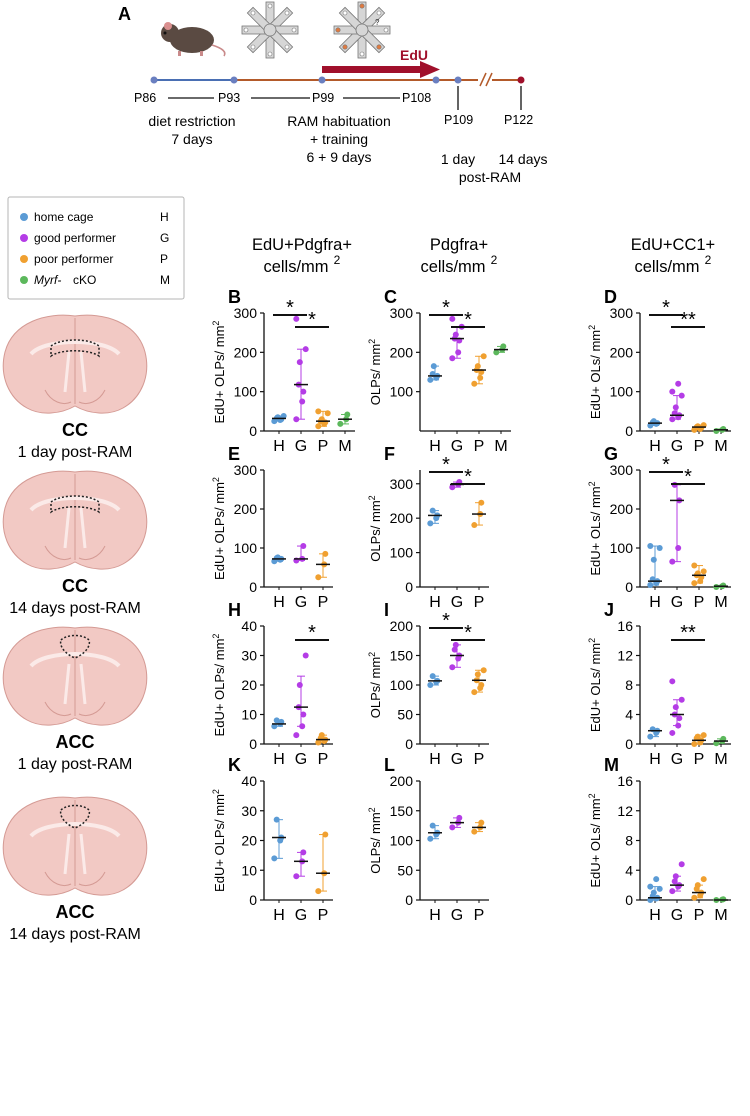 The image size is (750, 1116). I want to click on legend-code: M, so click(165, 280).